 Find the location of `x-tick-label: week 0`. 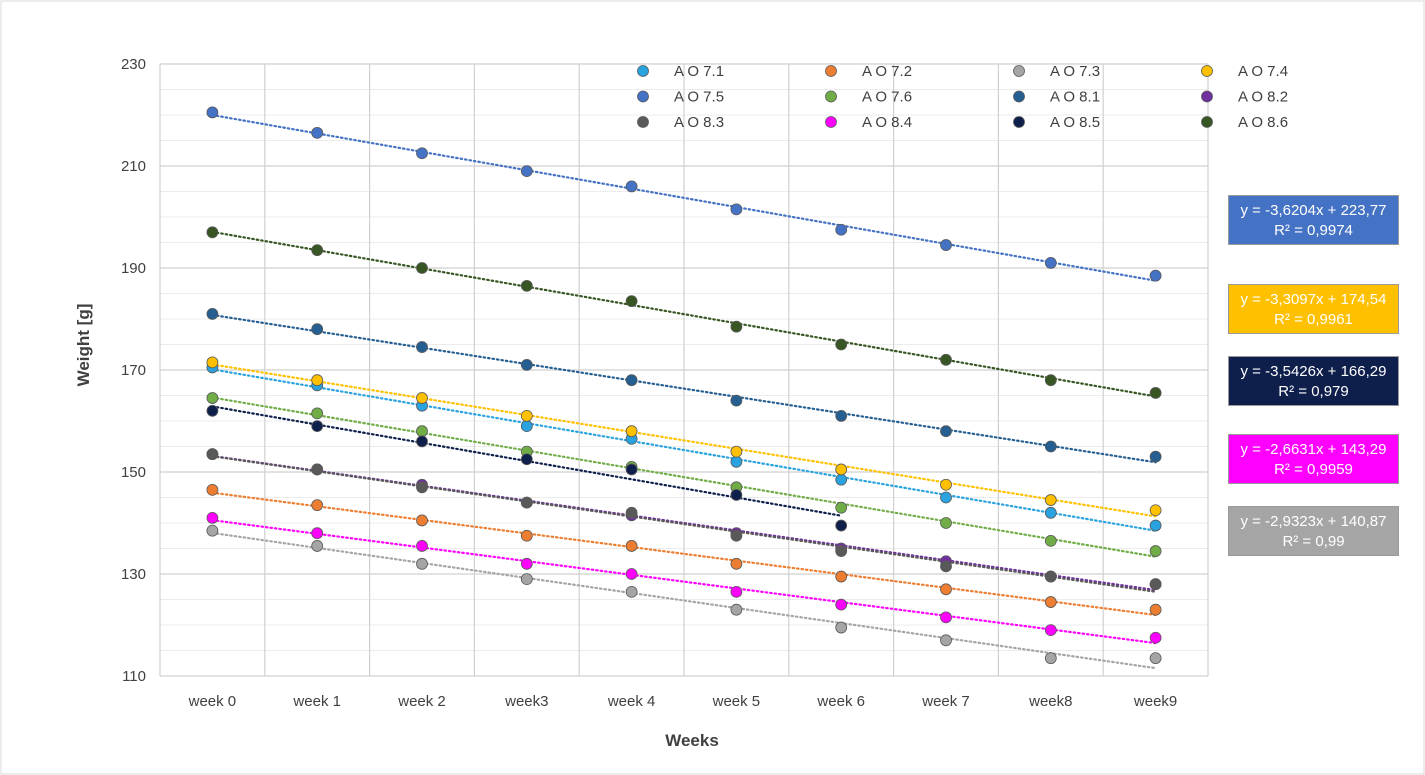

x-tick-label: week 0 is located at coordinates (212, 701).